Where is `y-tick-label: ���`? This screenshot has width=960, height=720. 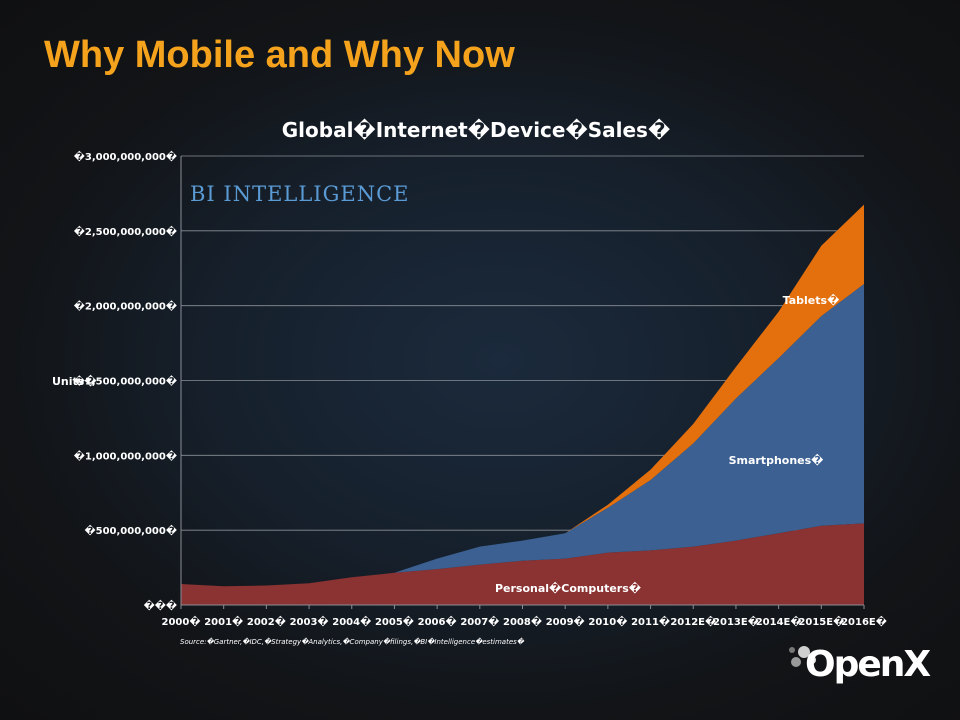
y-tick-label: ��� is located at coordinates (160, 605).